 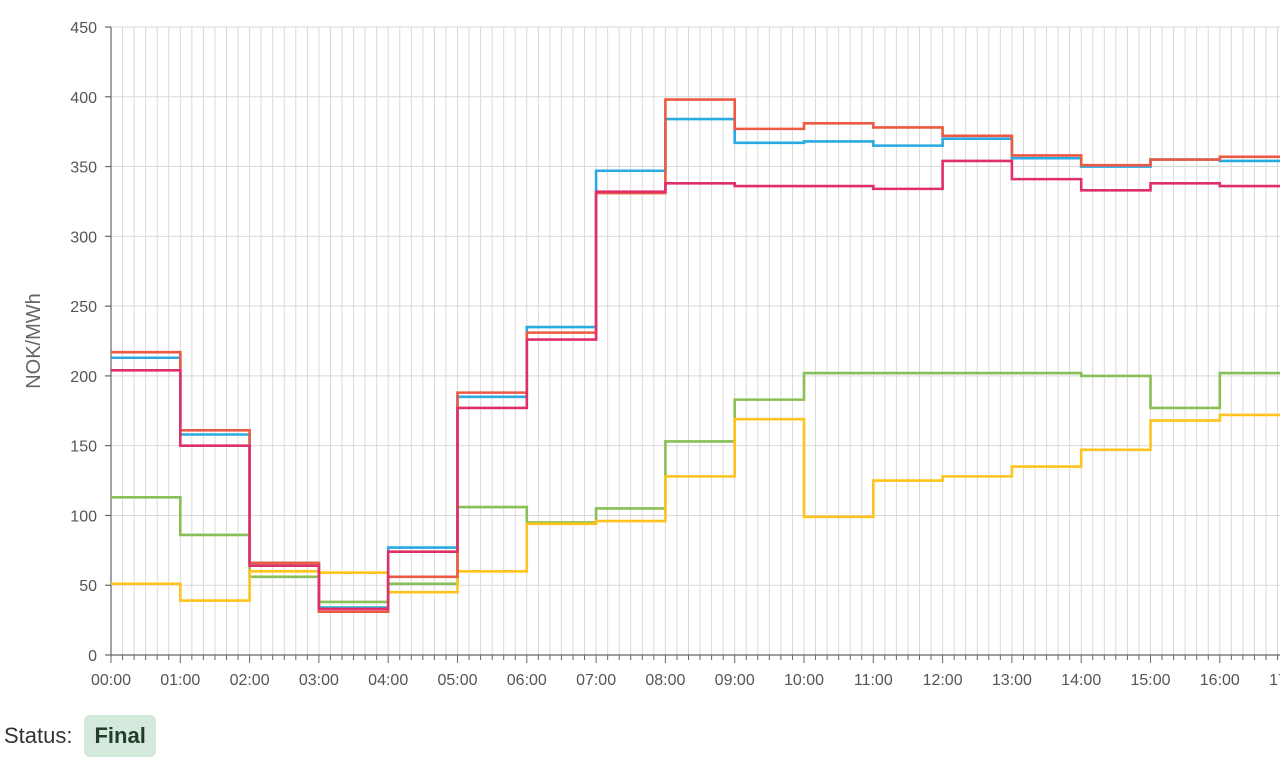 What do you see at coordinates (83, 516) in the screenshot?
I see `y-tick-label: 100` at bounding box center [83, 516].